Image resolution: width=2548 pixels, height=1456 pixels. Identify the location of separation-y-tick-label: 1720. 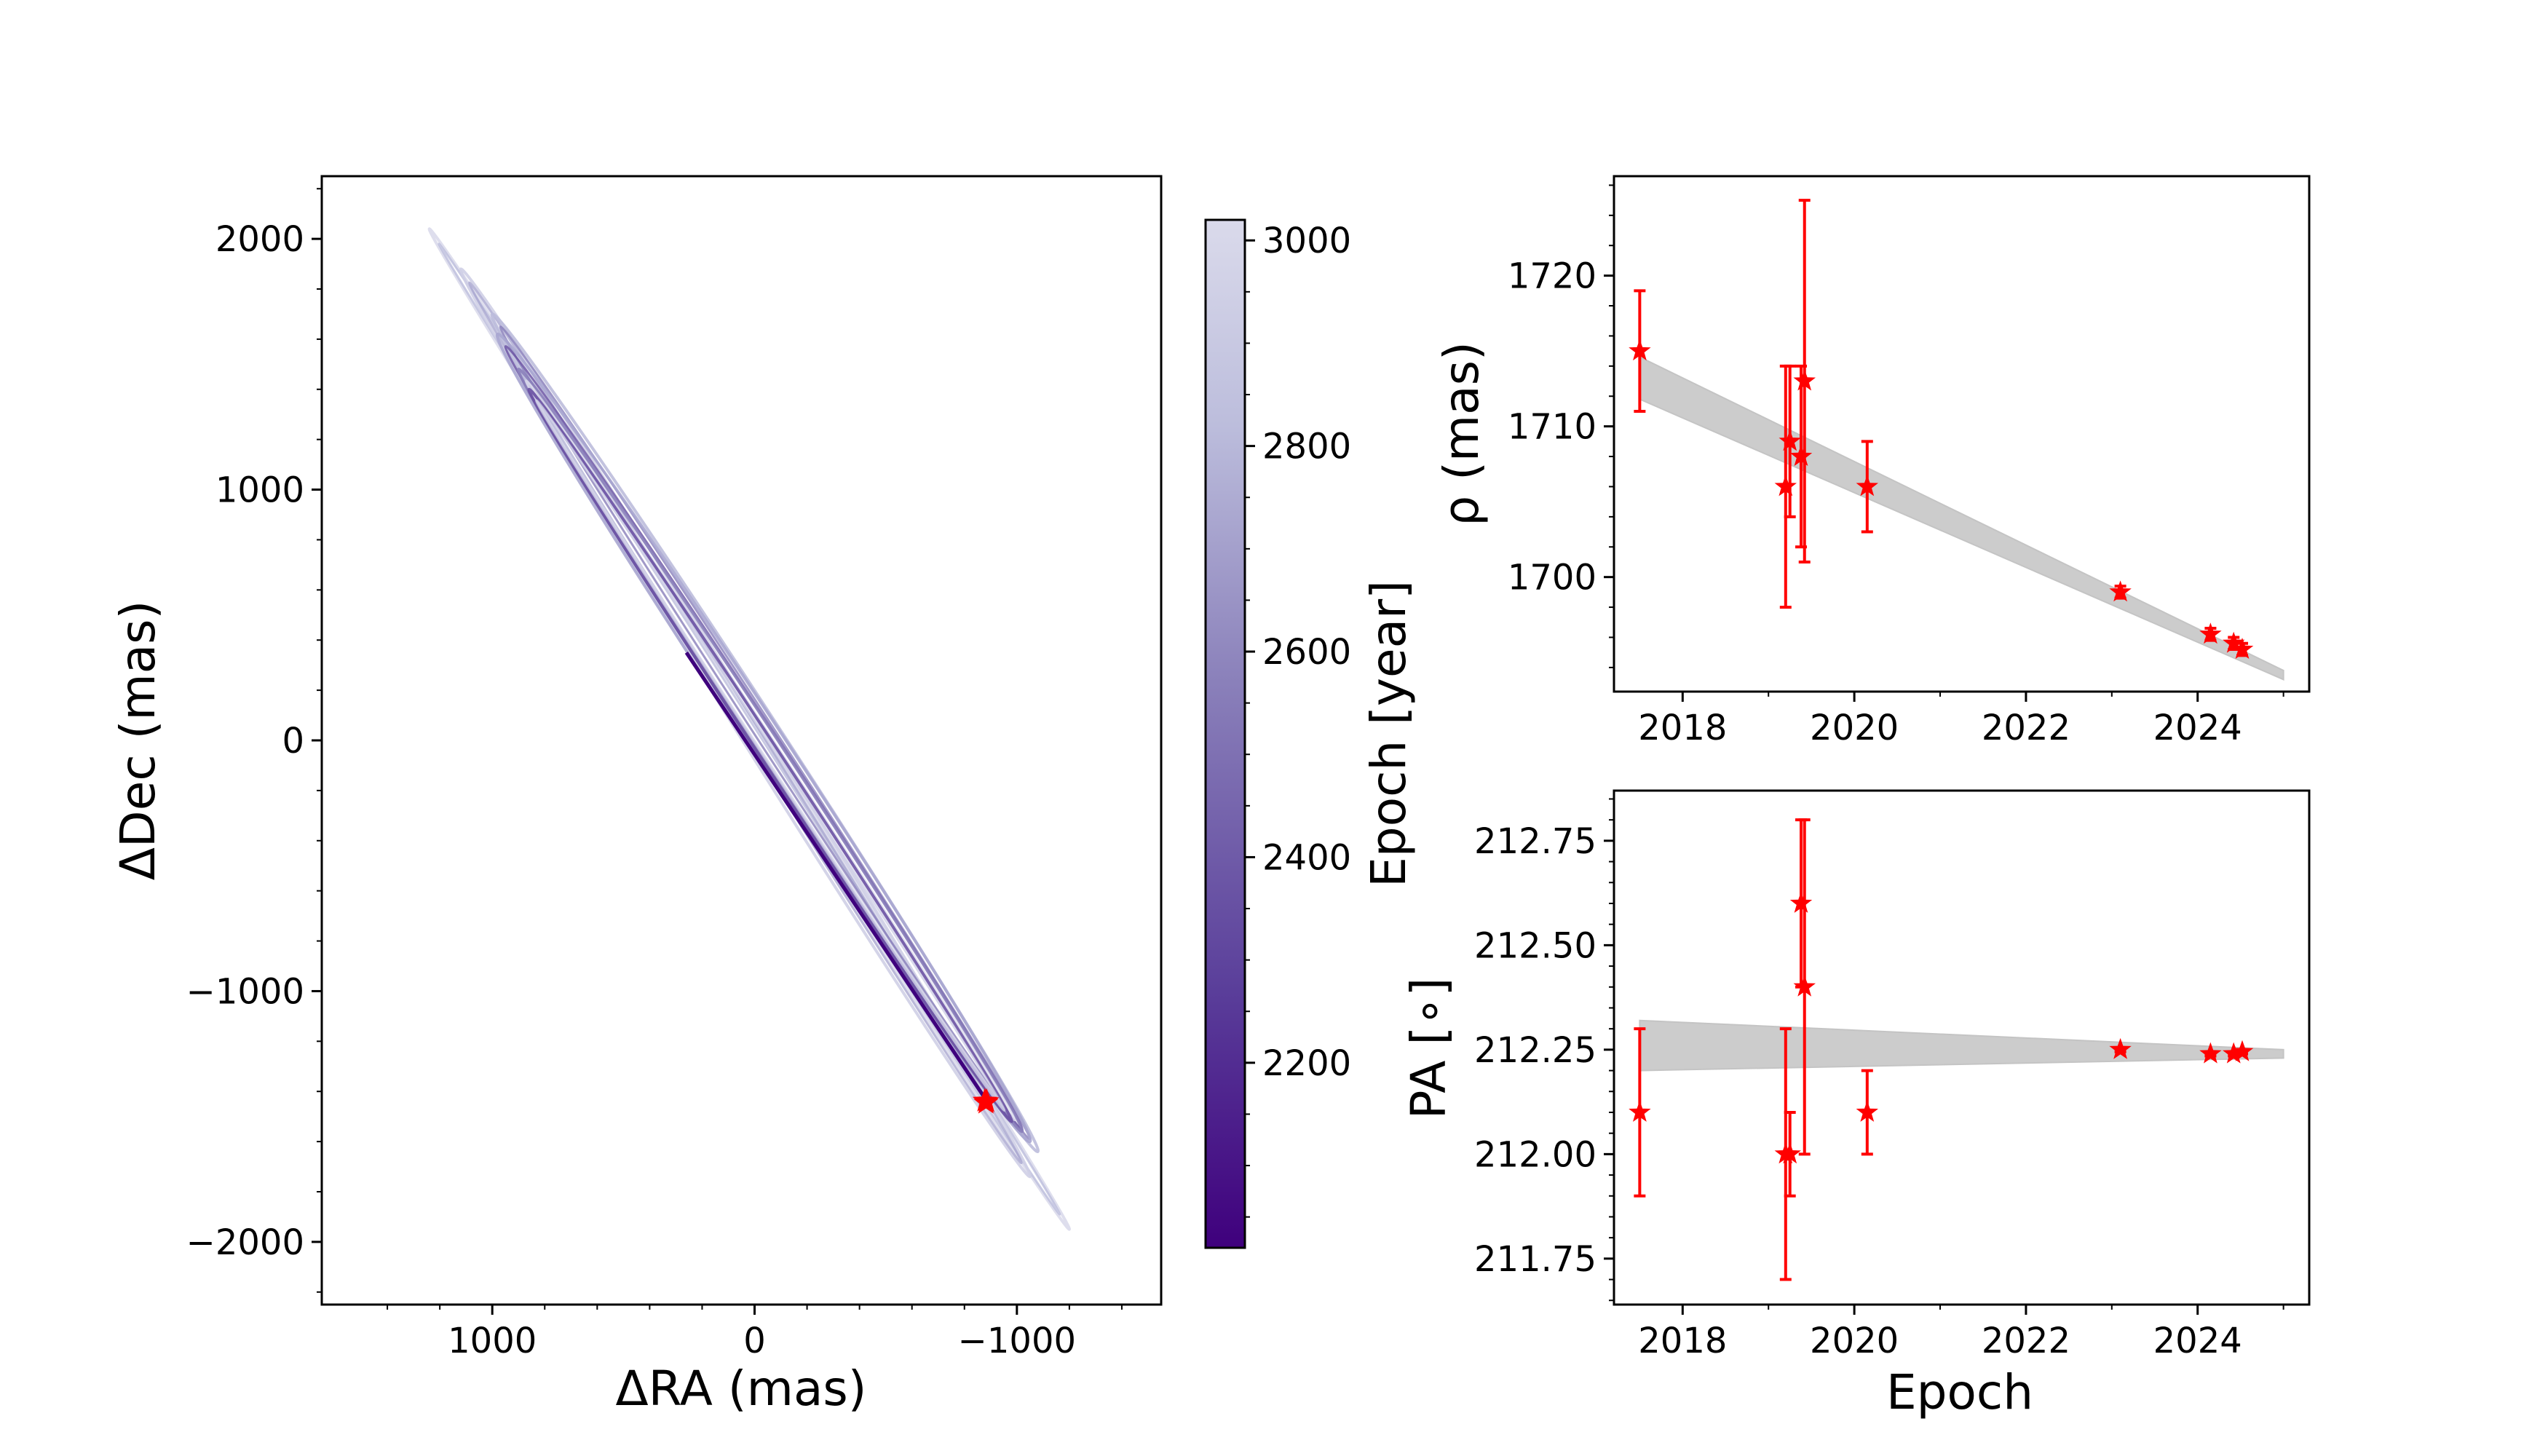
(1552, 276).